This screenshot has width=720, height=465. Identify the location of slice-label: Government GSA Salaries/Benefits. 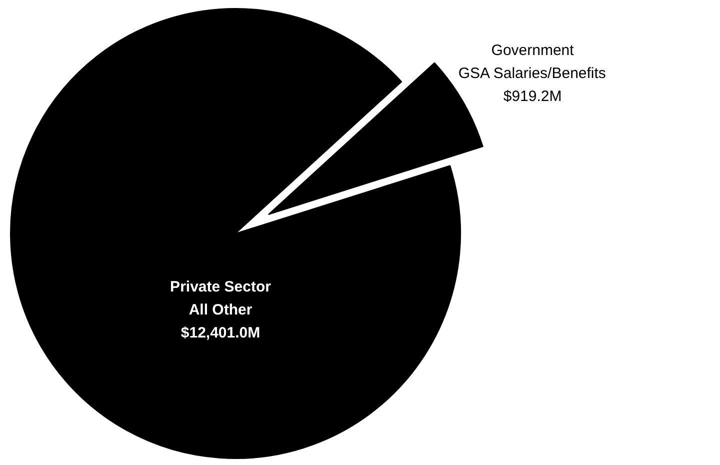
(532, 62).